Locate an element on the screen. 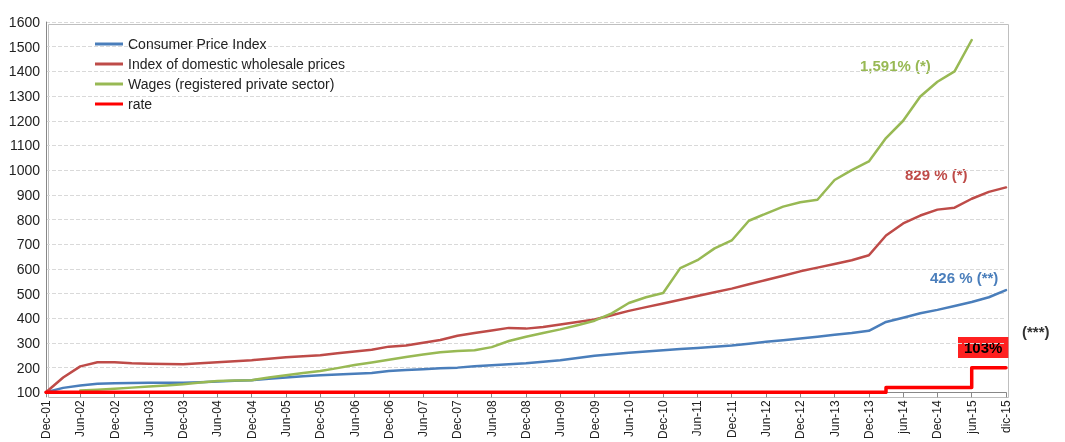  x-tick-label: Dec-09 is located at coordinates (594, 419).